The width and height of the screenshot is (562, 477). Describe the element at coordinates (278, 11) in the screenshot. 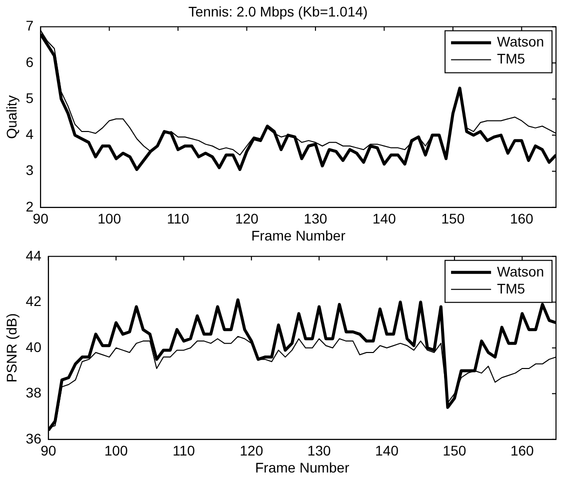

I see `chart-title: Tennis: 2.0 Mbps (Kb=1.014)` at that location.